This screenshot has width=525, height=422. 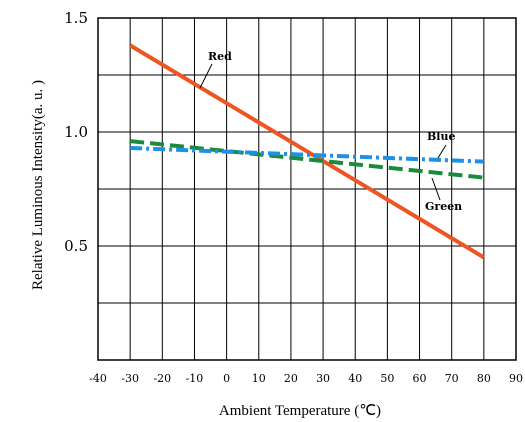 I want to click on x-tick-label: -30, so click(x=130, y=378).